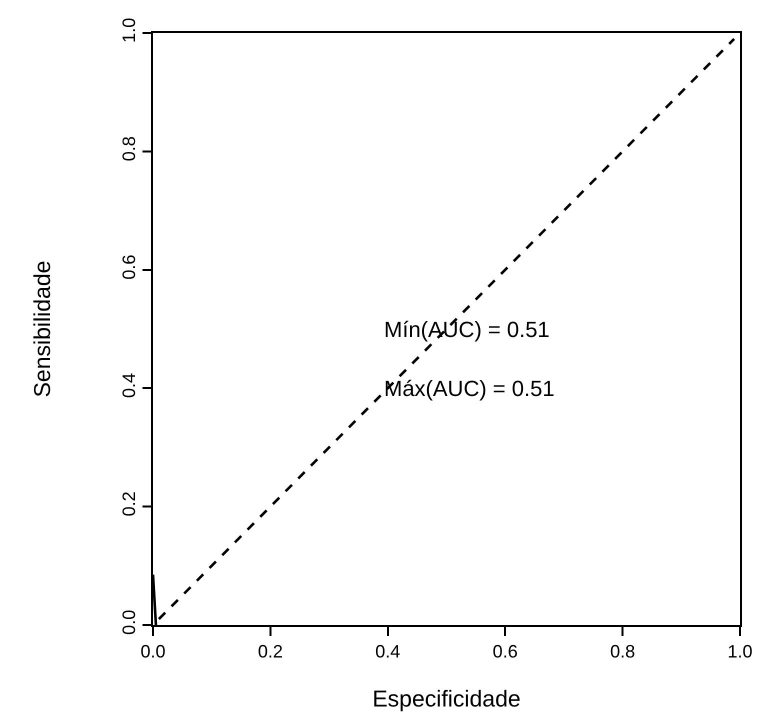  Describe the element at coordinates (469, 388) in the screenshot. I see `annotation: Máx(AUC) = 0.51` at that location.